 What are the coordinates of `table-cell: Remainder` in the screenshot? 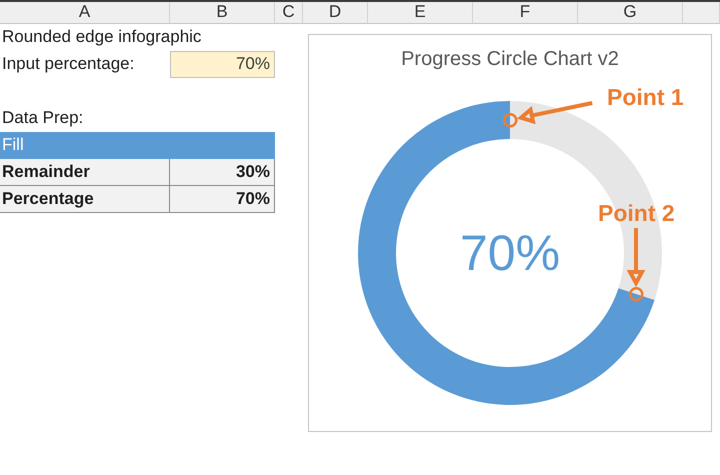 It's located at (85, 172).